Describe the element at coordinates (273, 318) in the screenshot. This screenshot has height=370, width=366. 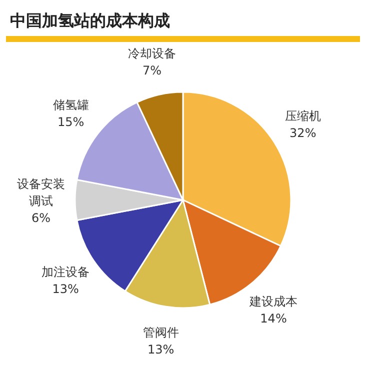
I see `data-label: 14%` at that location.